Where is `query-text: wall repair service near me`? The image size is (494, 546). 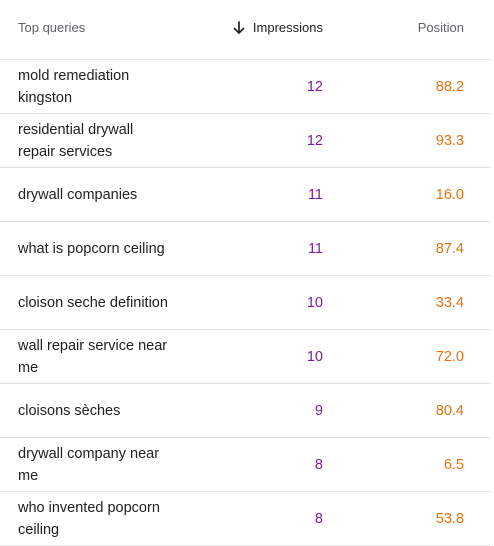
query-text: wall repair service near me is located at coordinates (93, 356).